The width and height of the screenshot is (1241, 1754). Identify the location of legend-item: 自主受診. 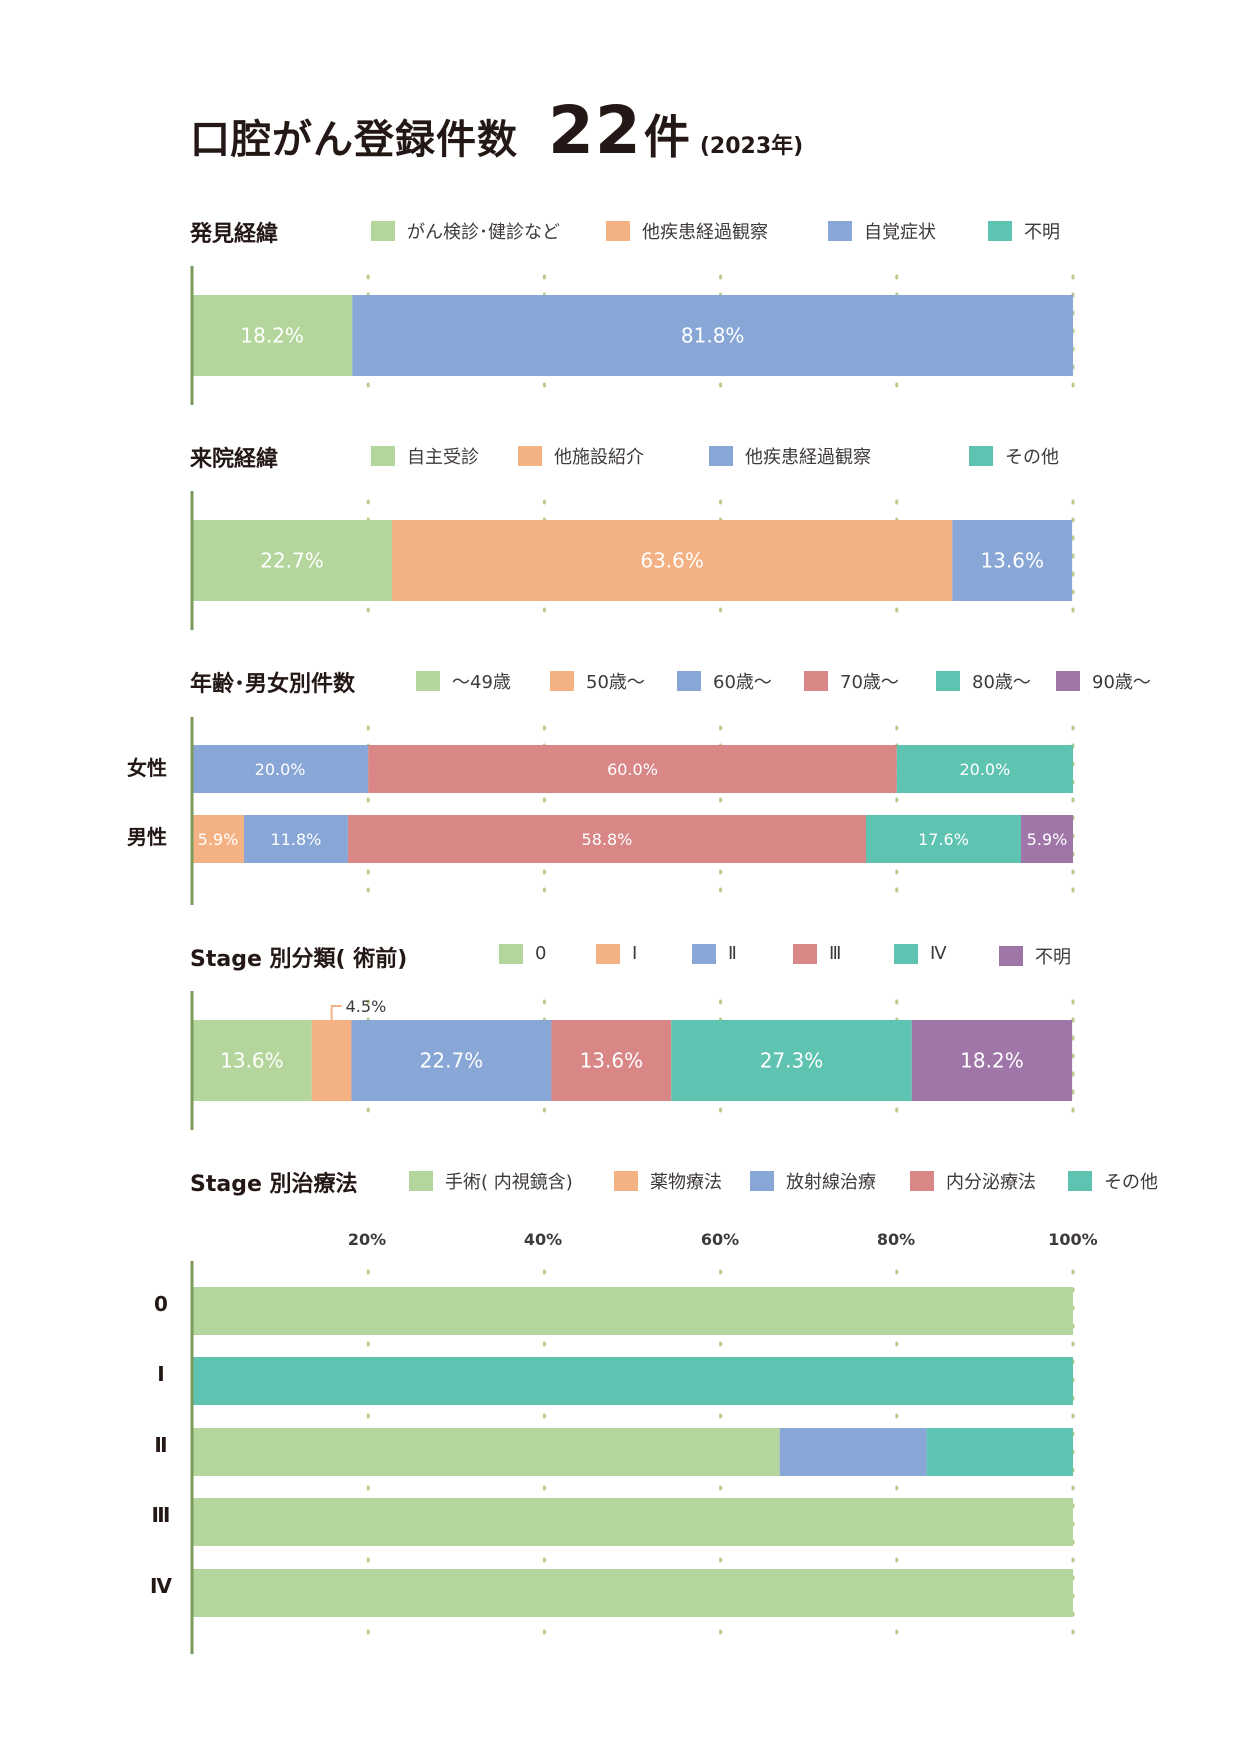
(425, 456).